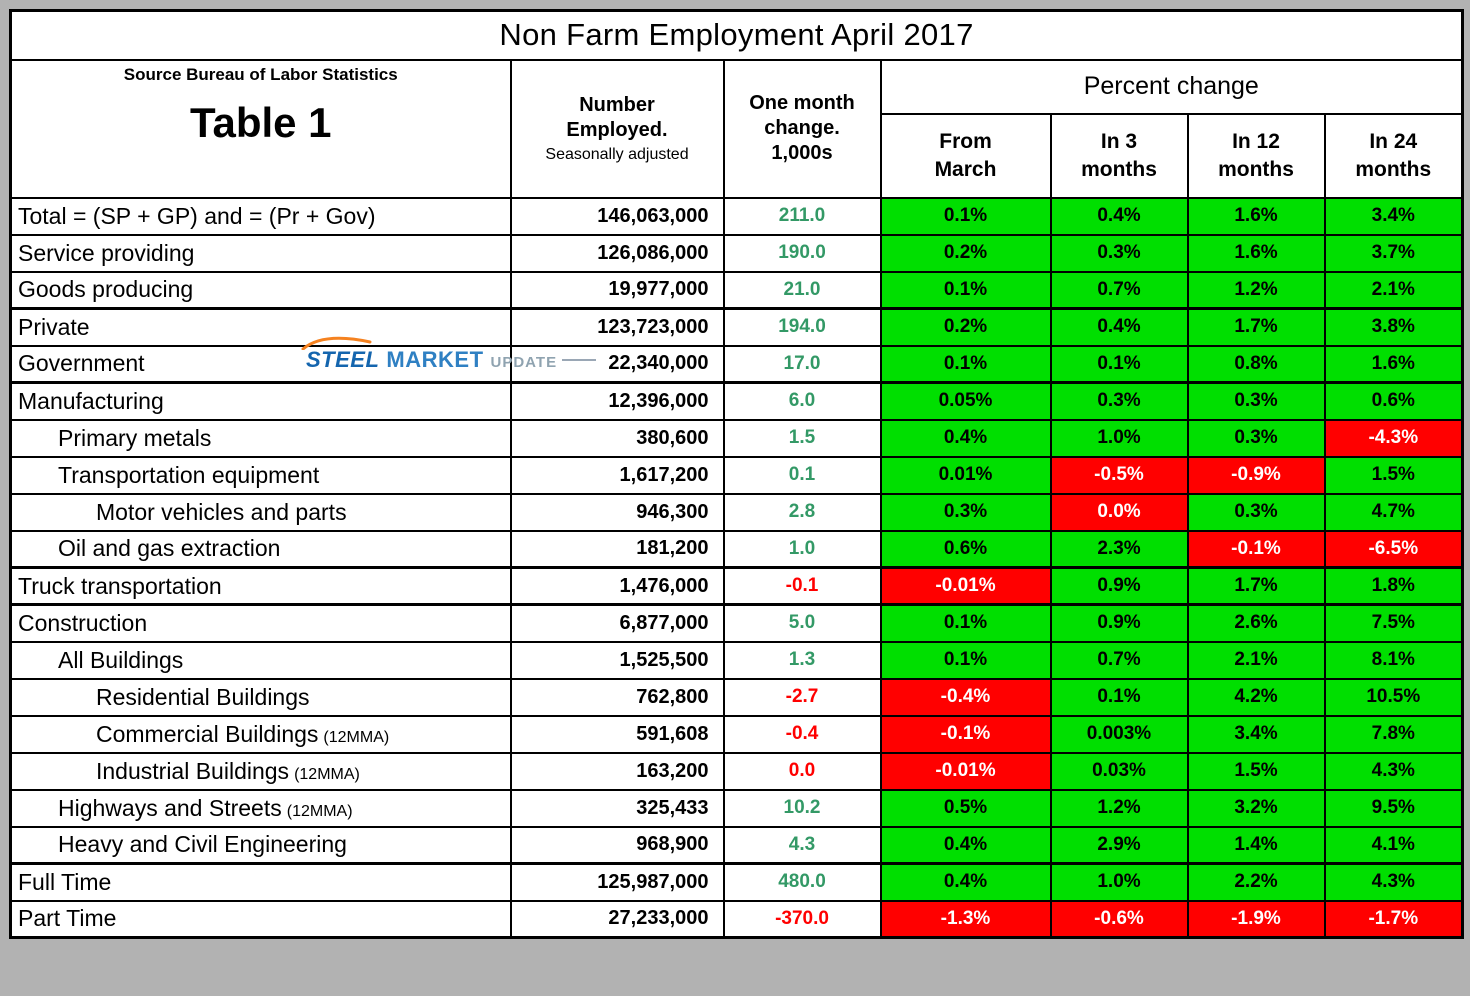  What do you see at coordinates (617, 253) in the screenshot?
I see `employed-cell: 126,086,000` at bounding box center [617, 253].